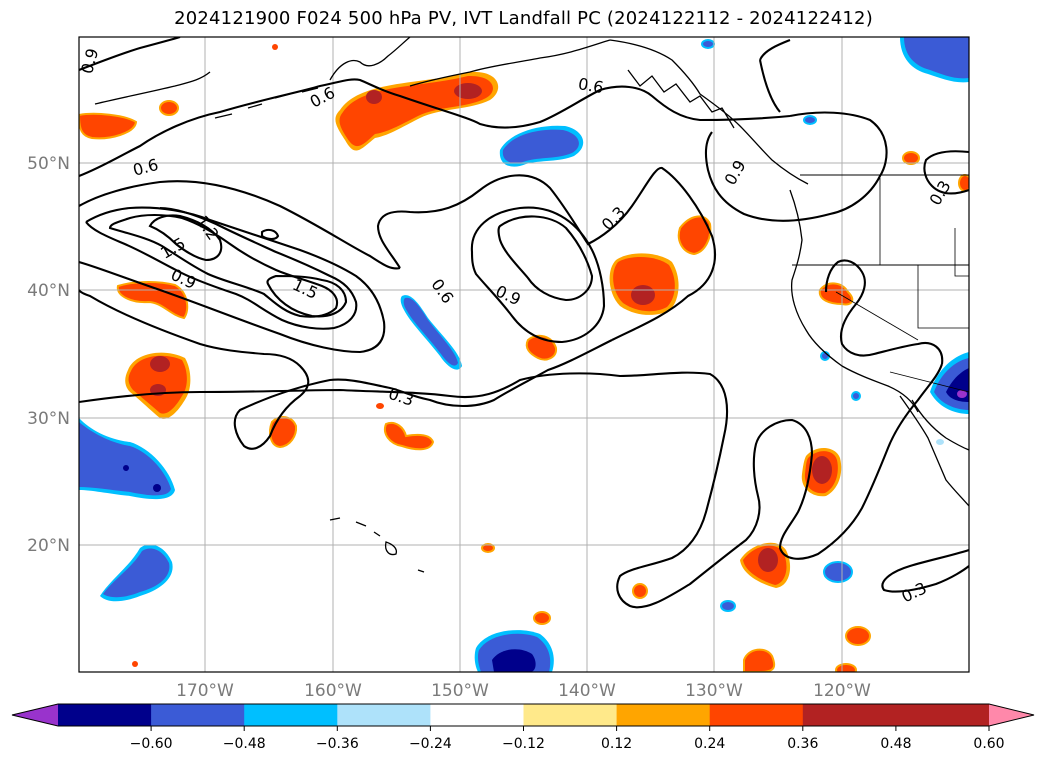 This screenshot has width=1047, height=765. I want to click on colorbar-extend-high, so click(1011, 715).